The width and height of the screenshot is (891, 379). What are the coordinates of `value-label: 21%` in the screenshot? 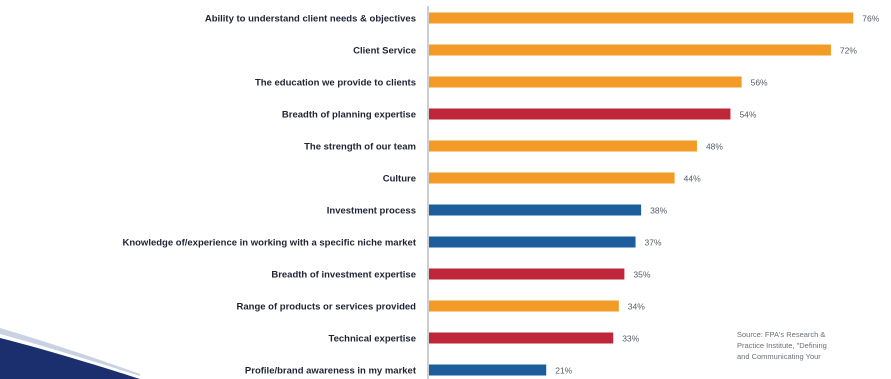 It's located at (563, 371).